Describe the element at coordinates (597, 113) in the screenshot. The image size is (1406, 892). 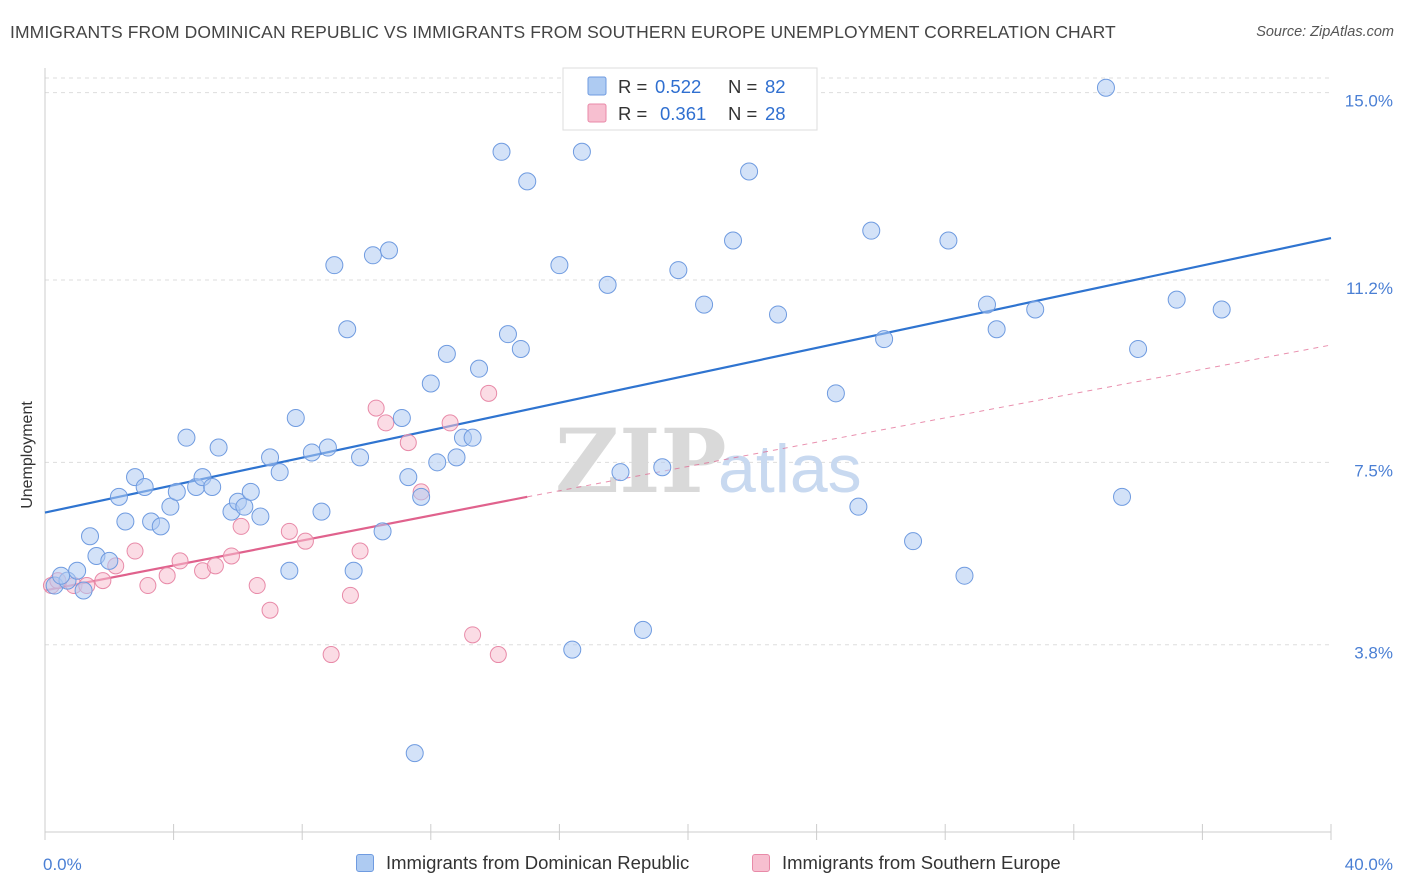
I see `legend-swatch-pink` at that location.